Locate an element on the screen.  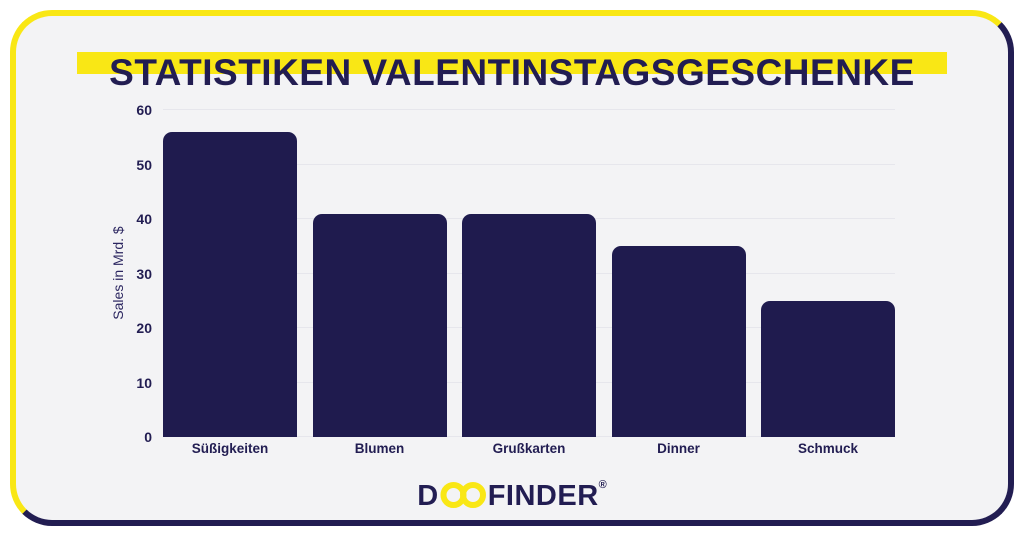
x-axis-category-labels: Süßigkeiten Blumen Grußkarten Dinner Schmuck is located at coordinates (529, 448).